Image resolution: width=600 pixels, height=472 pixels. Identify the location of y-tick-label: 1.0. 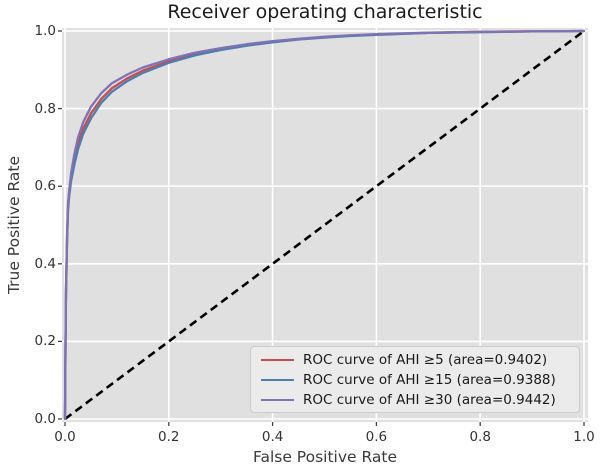
(45, 31).